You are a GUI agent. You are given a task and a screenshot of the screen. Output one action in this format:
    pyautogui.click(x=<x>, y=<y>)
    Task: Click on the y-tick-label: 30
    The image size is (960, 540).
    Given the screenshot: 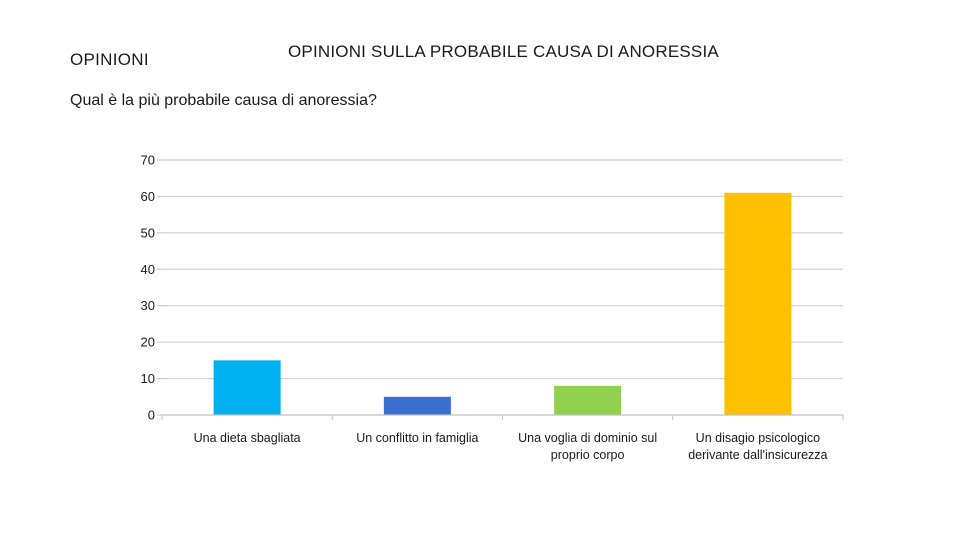 What is the action you would take?
    pyautogui.click(x=148, y=305)
    